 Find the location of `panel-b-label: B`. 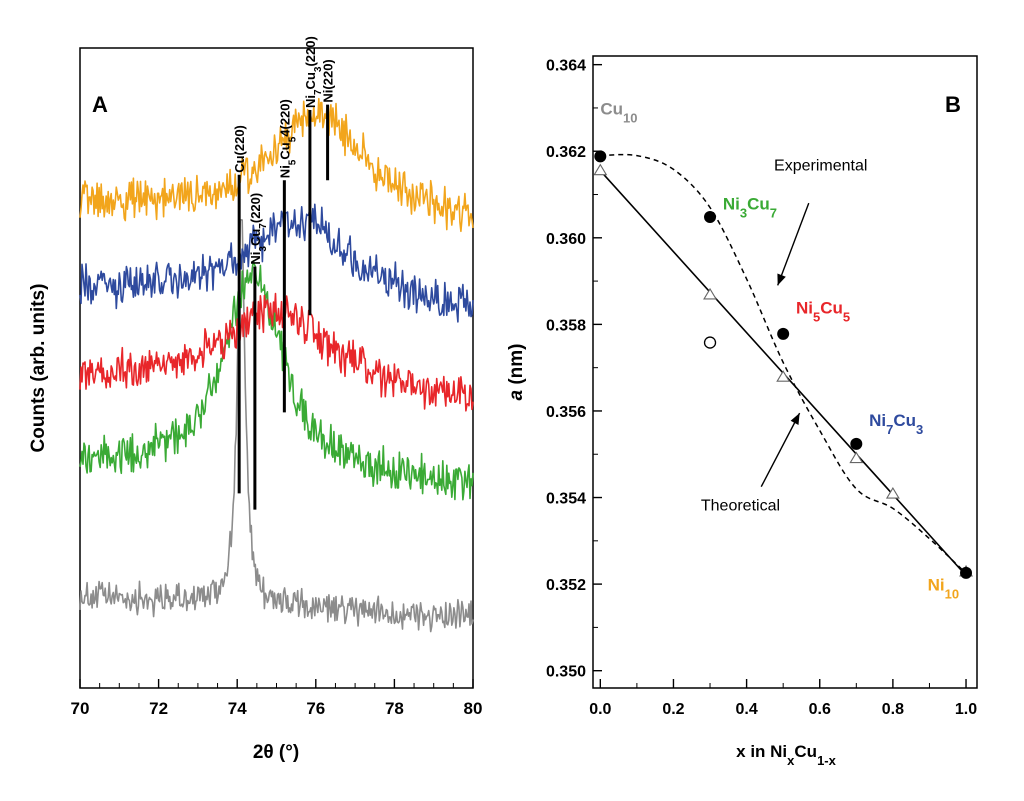

panel-b-label: B is located at coordinates (953, 104).